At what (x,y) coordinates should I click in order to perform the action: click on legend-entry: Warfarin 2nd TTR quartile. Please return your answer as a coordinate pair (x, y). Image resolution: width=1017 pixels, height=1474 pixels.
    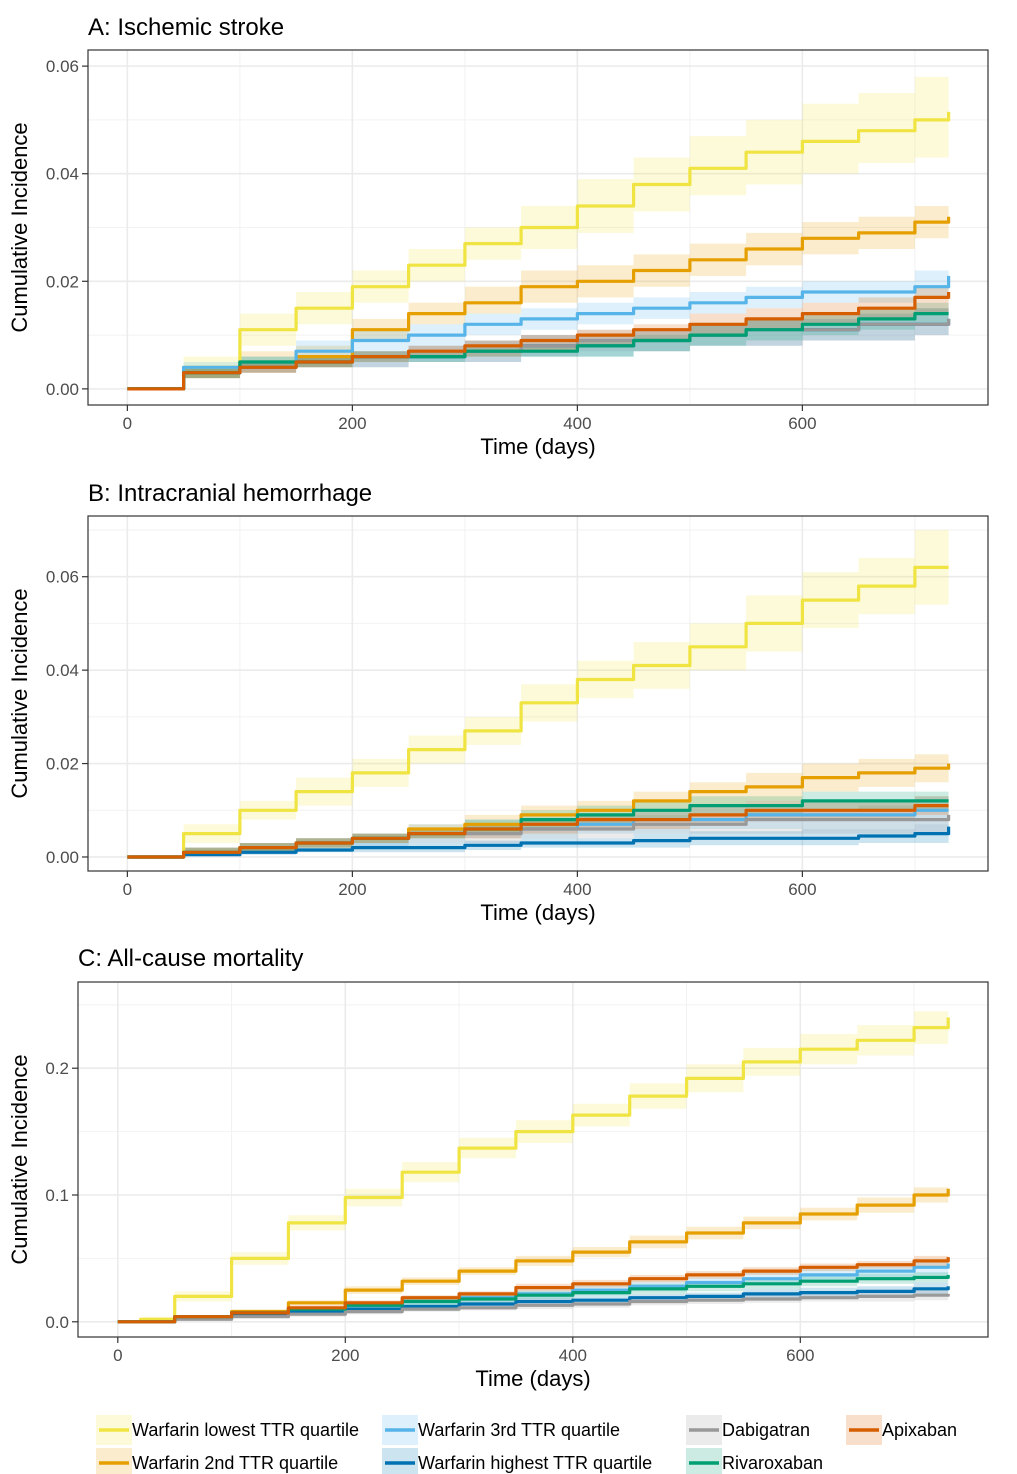
    Looking at the image, I should click on (217, 1461).